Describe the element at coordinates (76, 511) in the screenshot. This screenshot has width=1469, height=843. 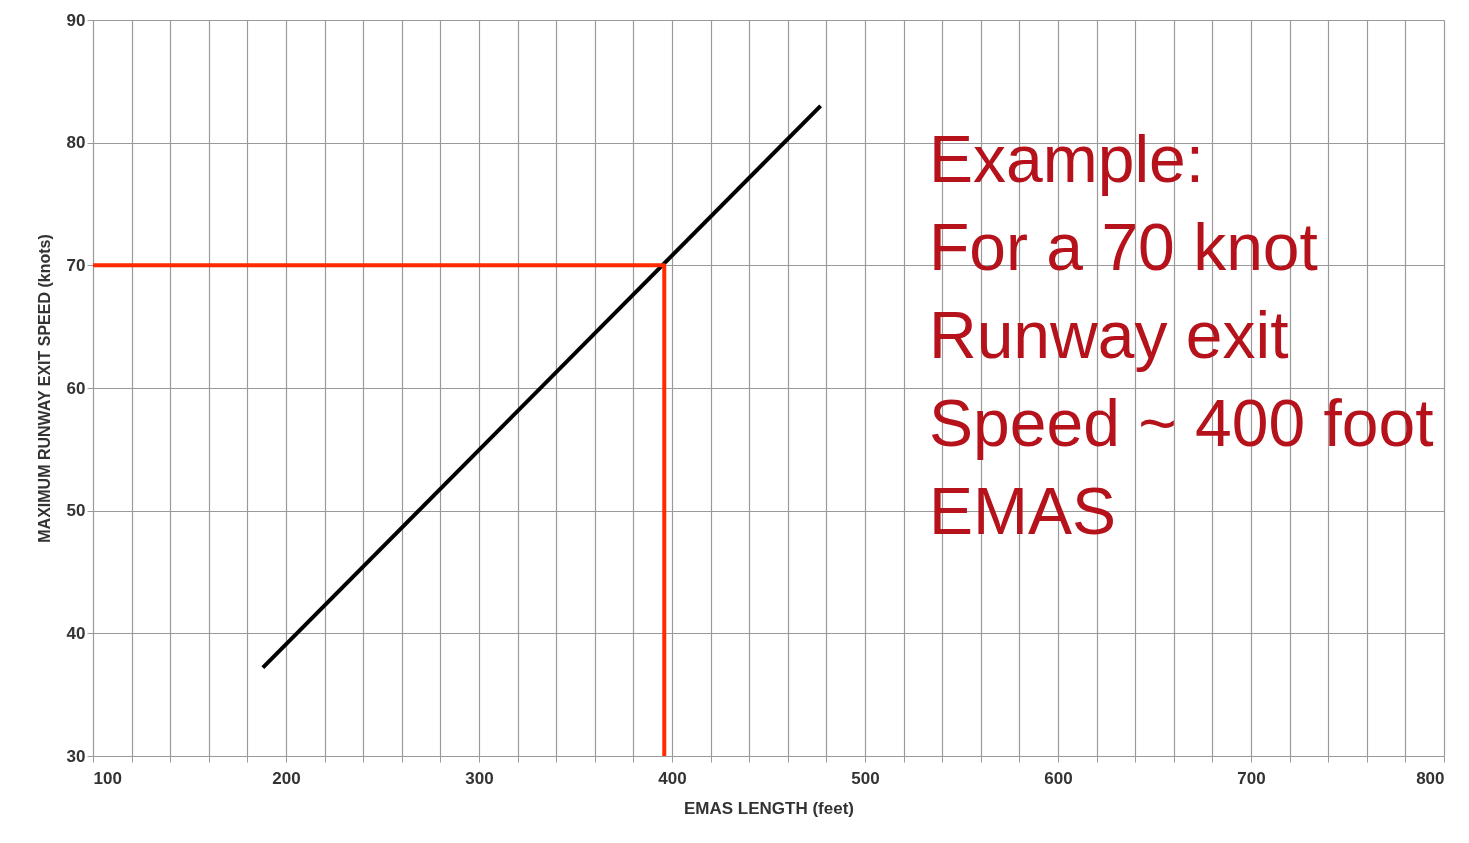
I see `y-tick-label: 50` at that location.